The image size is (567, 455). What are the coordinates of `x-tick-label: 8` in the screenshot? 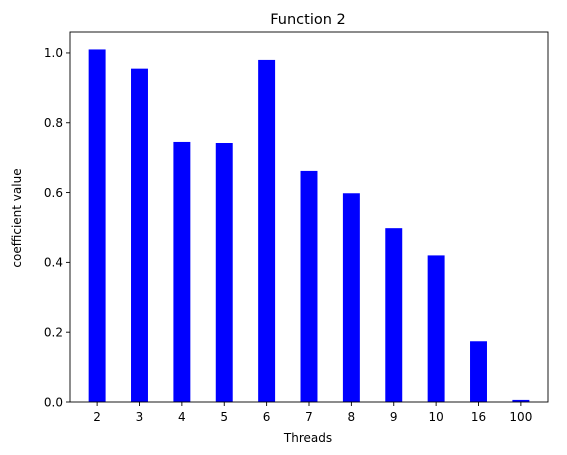 It's located at (352, 417).